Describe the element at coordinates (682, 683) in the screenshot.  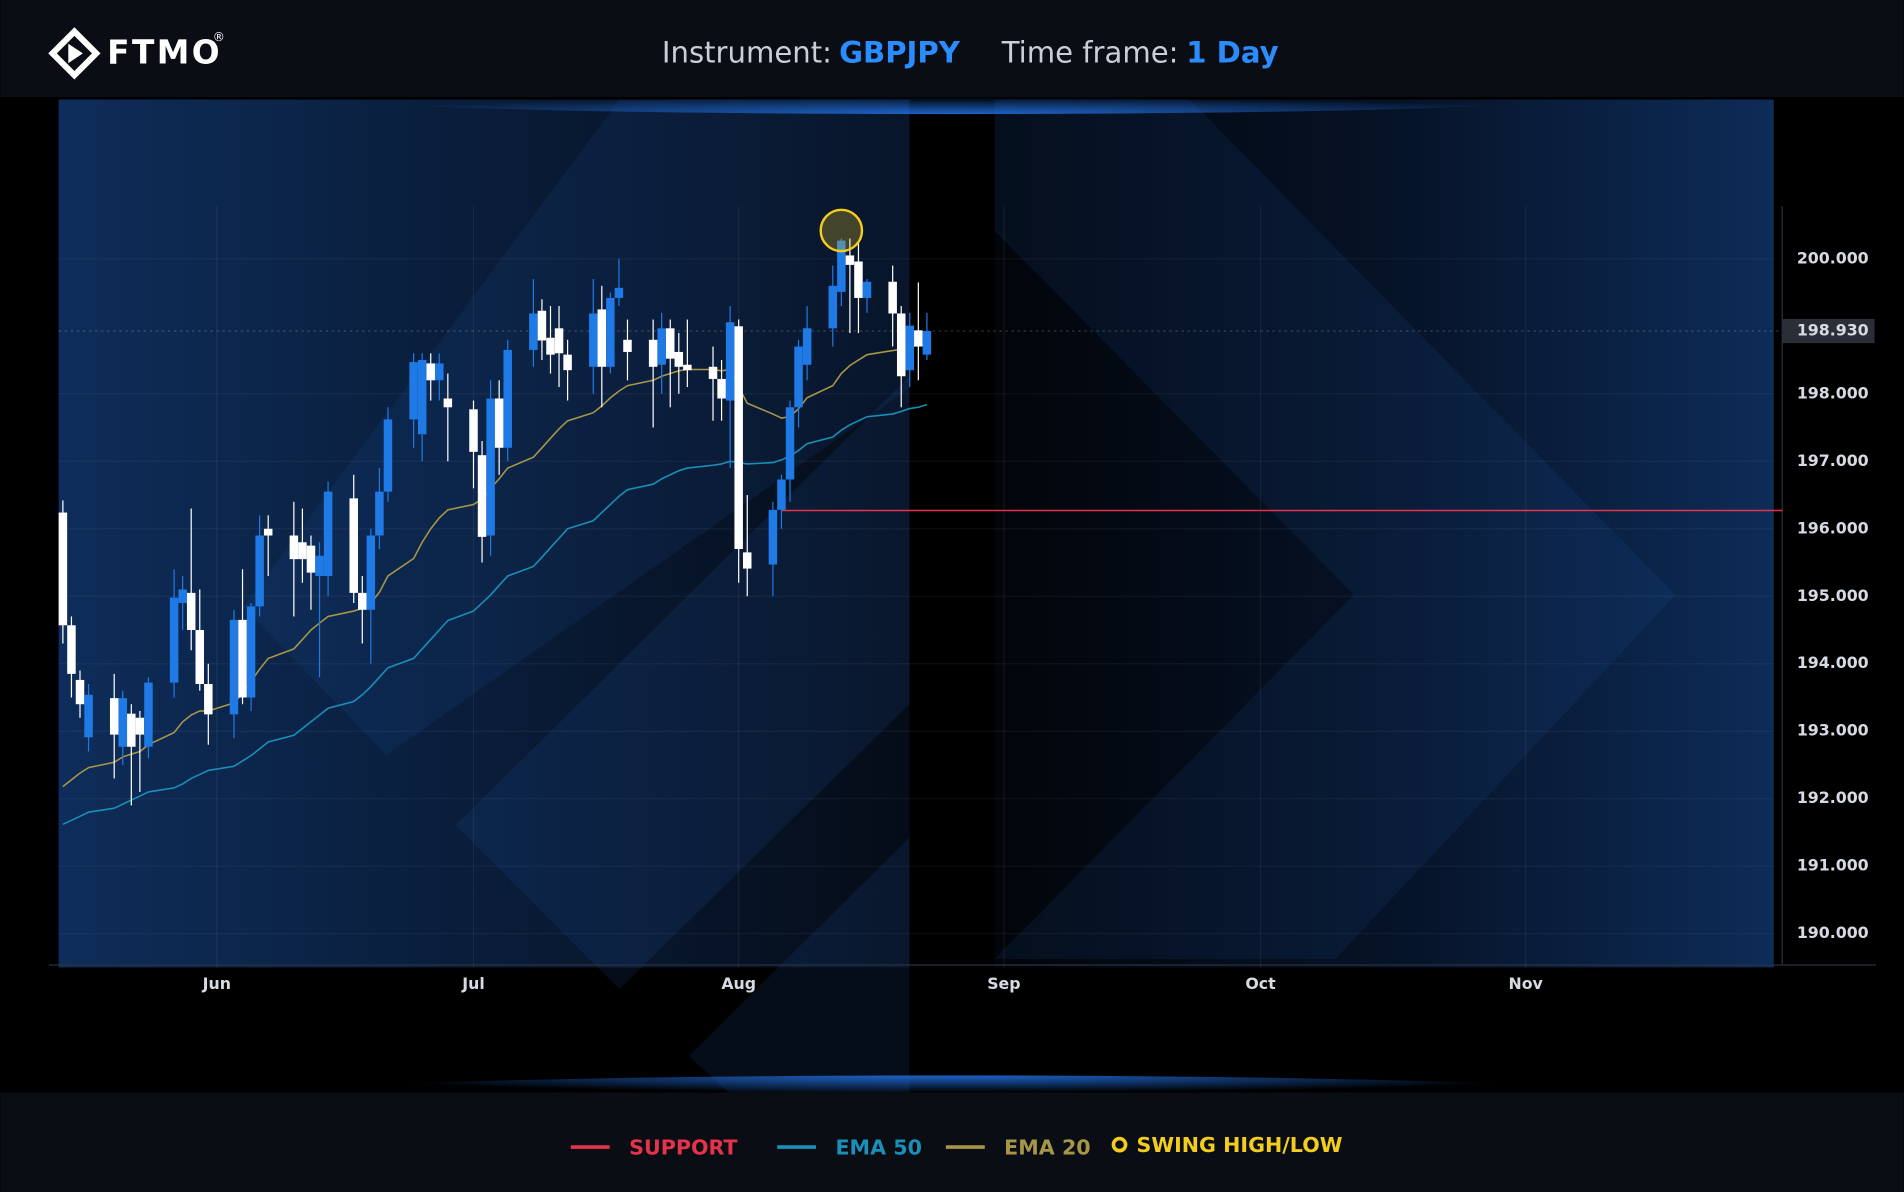
I see `decor` at that location.